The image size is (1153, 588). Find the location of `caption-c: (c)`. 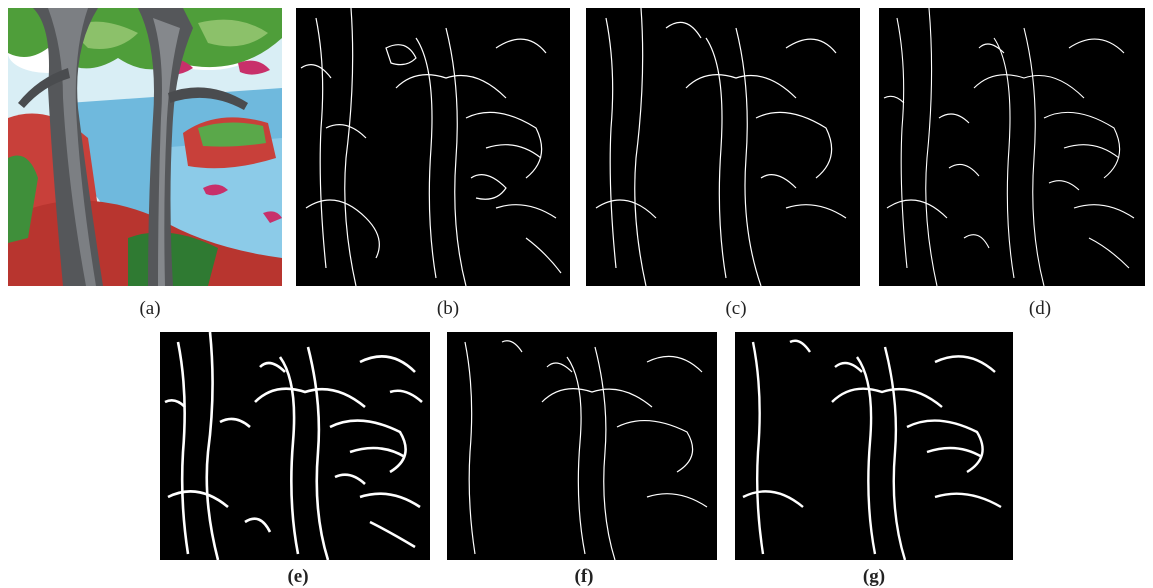

caption-c: (c) is located at coordinates (736, 308).